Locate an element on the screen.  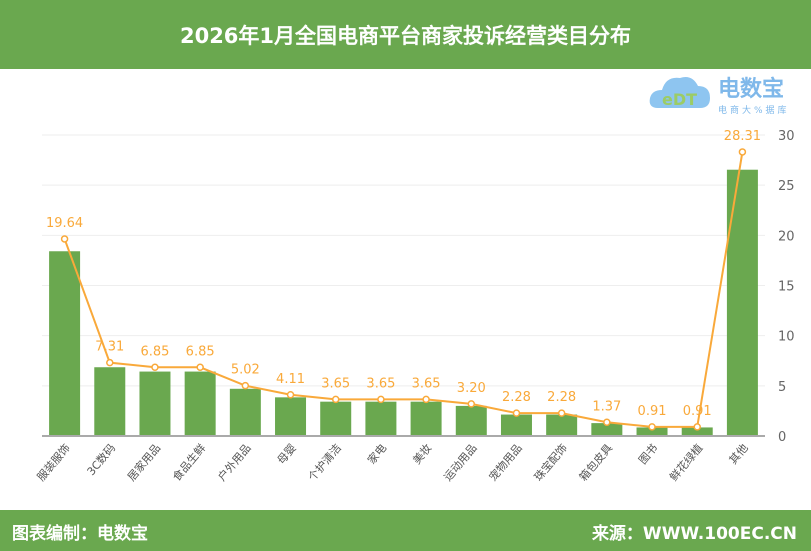
x-tick-label: 母婴 is located at coordinates (287, 454).